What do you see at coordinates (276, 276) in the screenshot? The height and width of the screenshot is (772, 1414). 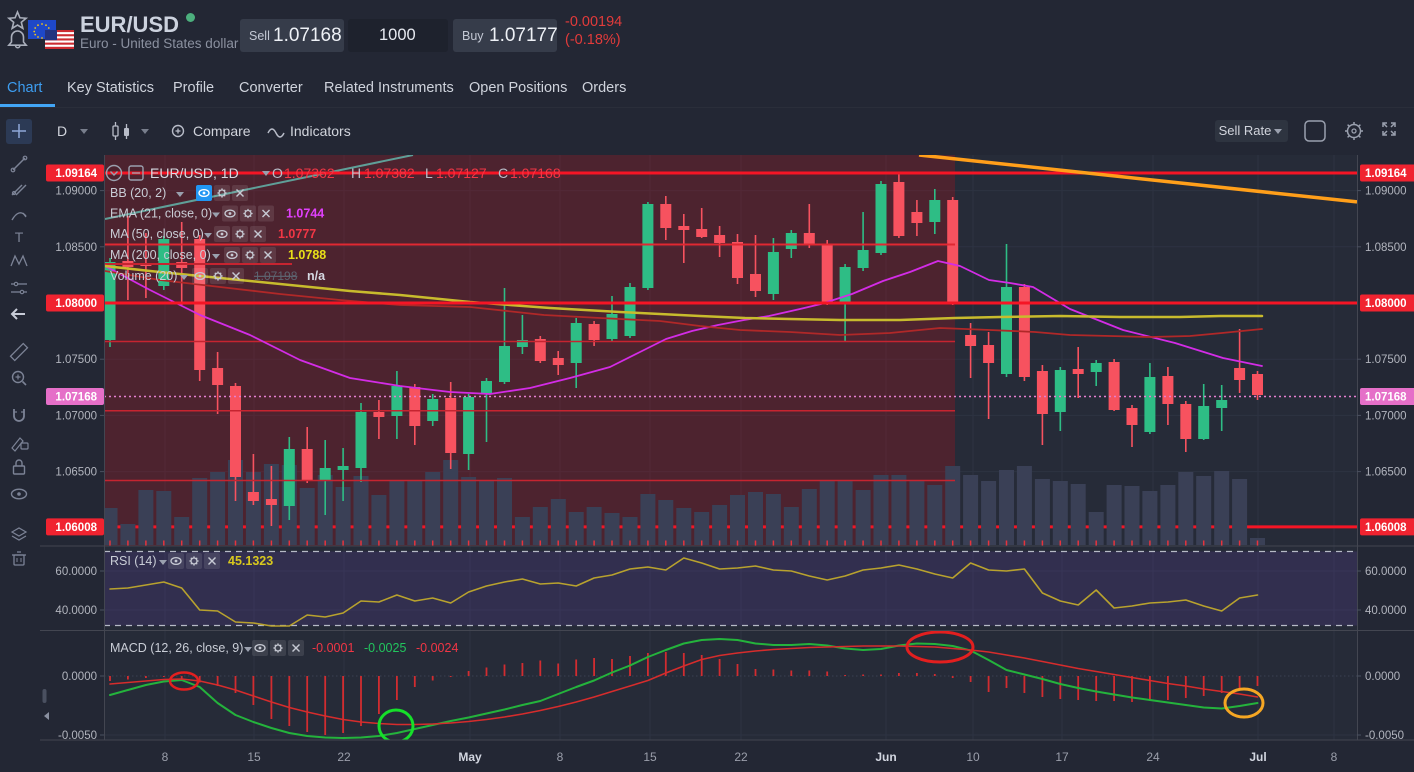 I see `svg-text: 1.07198` at bounding box center [276, 276].